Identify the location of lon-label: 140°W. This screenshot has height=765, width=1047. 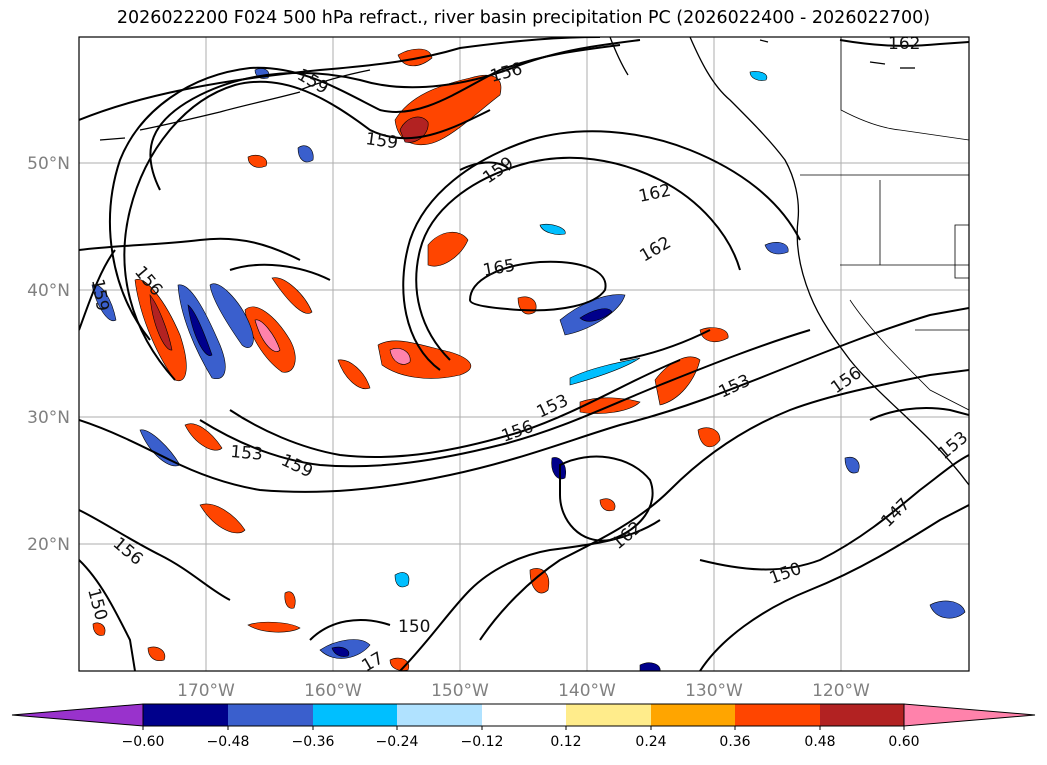
(587, 691).